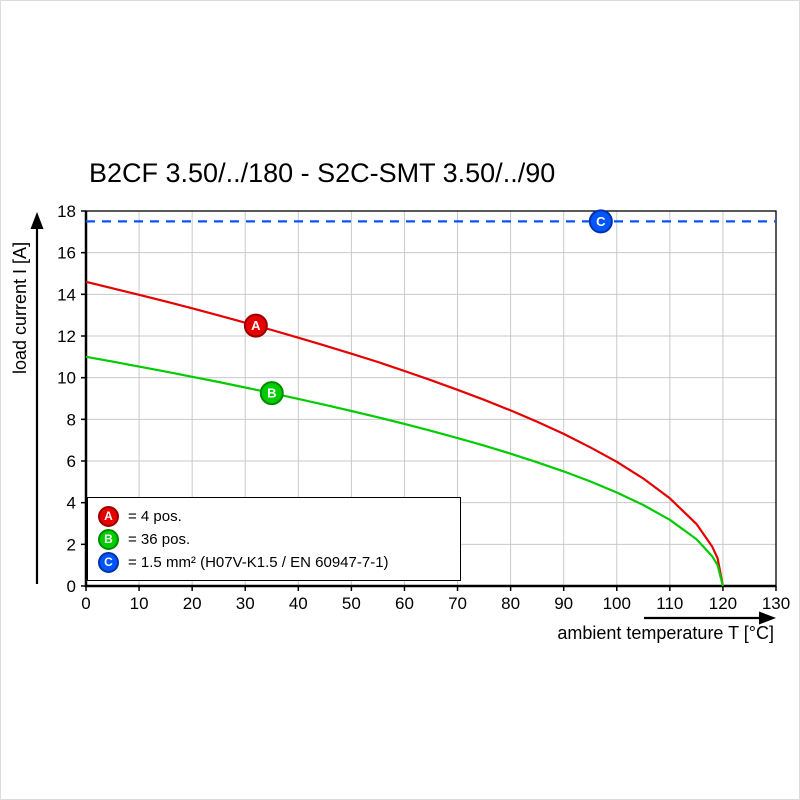 The image size is (800, 800). What do you see at coordinates (245, 603) in the screenshot?
I see `x-tick-label: 30` at bounding box center [245, 603].